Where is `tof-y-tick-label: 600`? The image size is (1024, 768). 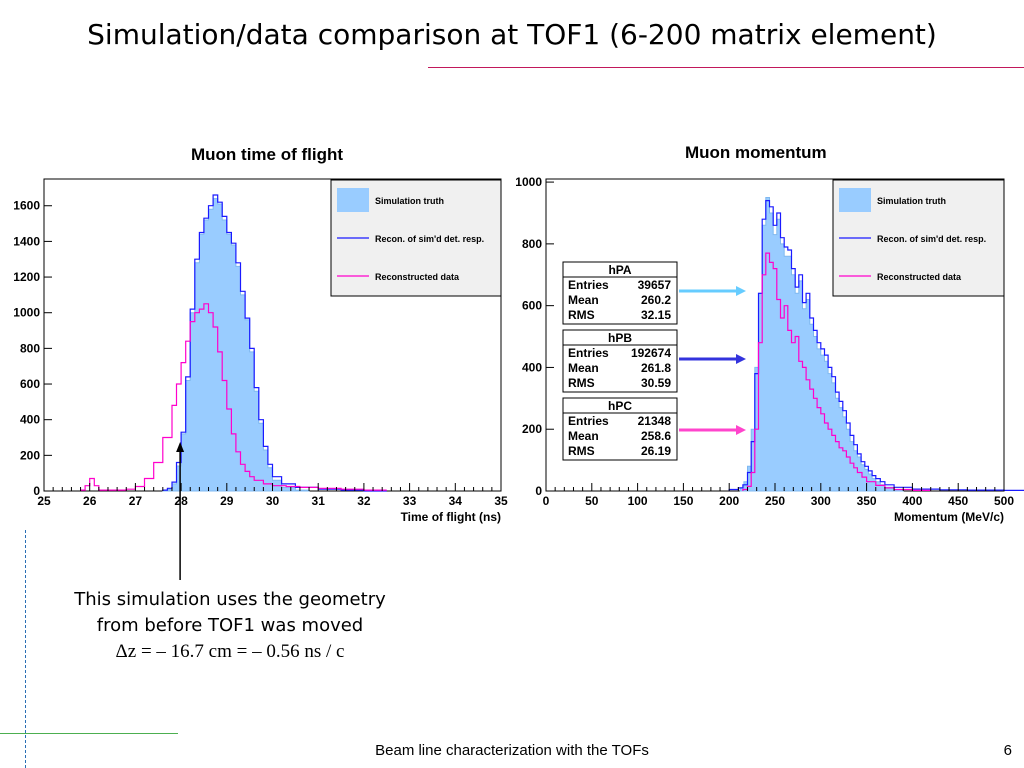
tof-y-tick-label: 600 is located at coordinates (30, 384).